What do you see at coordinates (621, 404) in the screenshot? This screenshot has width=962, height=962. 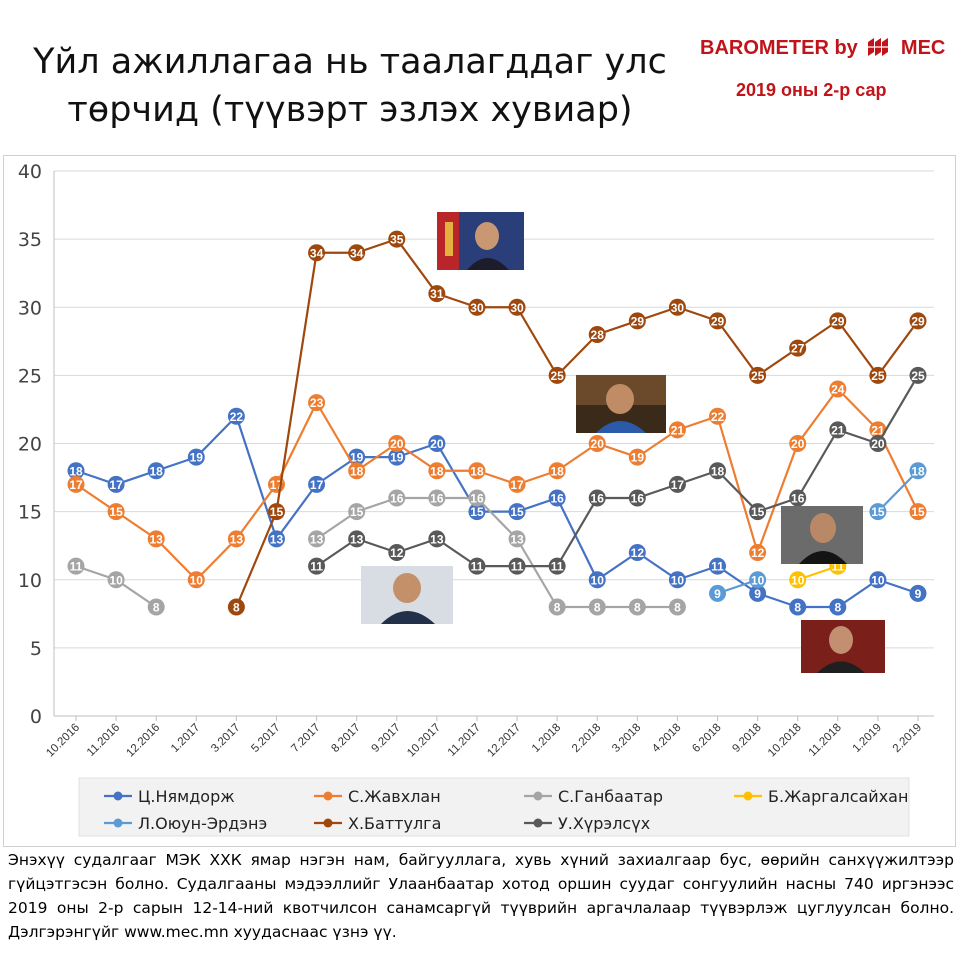 I see `portrait-photo-zhavkhlan` at bounding box center [621, 404].